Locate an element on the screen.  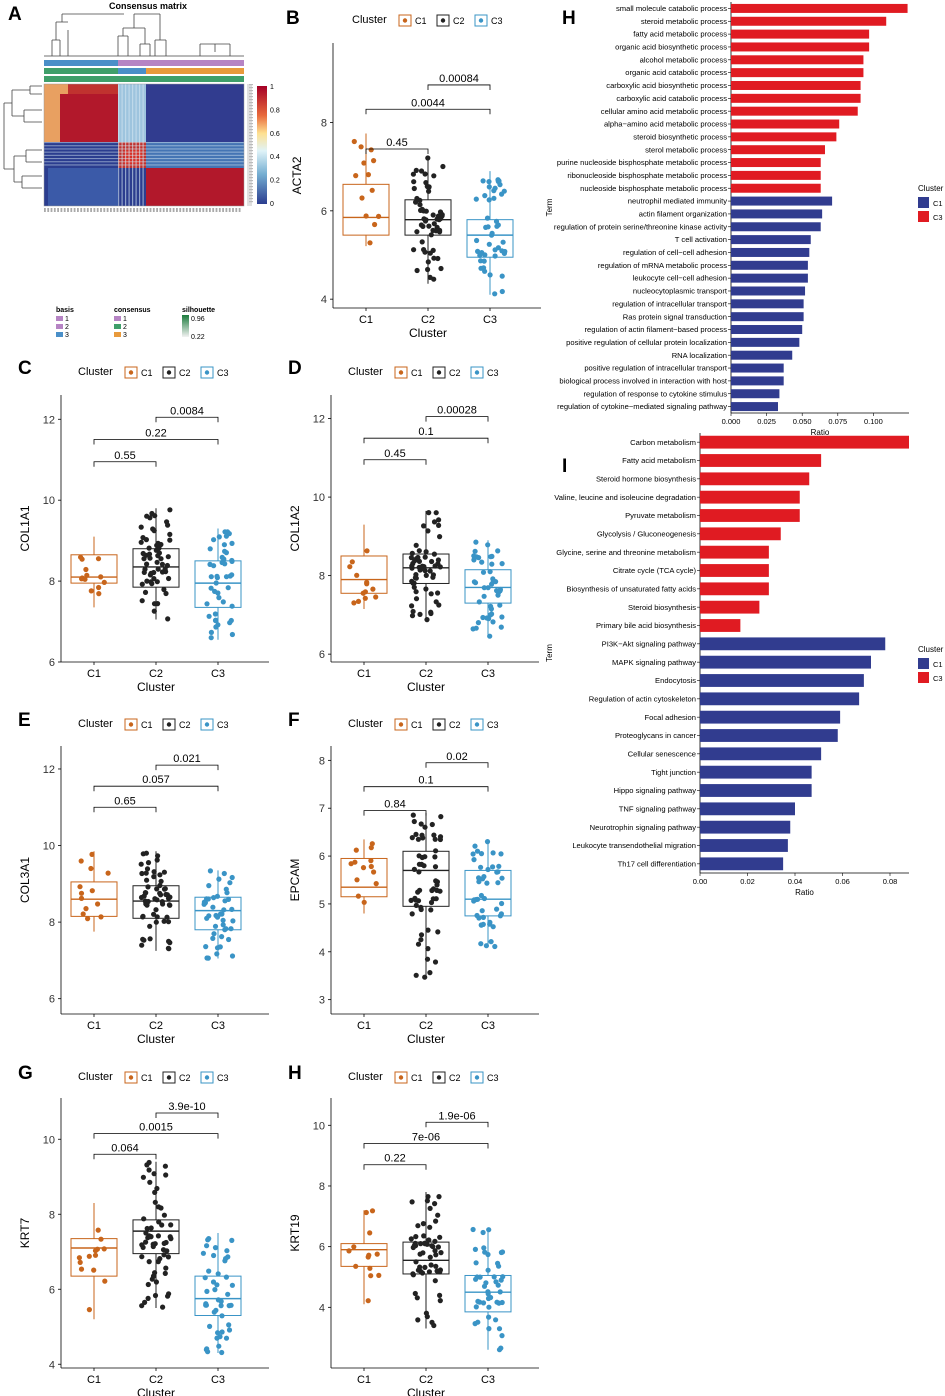
x-axis-title: Cluster is located at coordinates (426, 1391).